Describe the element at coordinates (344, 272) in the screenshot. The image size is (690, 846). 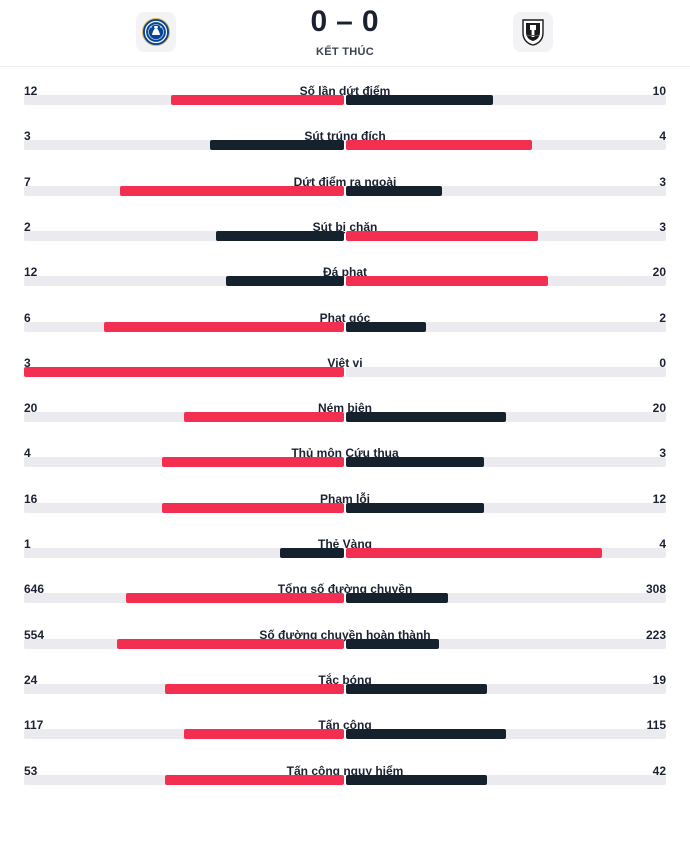
I see `stat-label: Đá phạt` at that location.